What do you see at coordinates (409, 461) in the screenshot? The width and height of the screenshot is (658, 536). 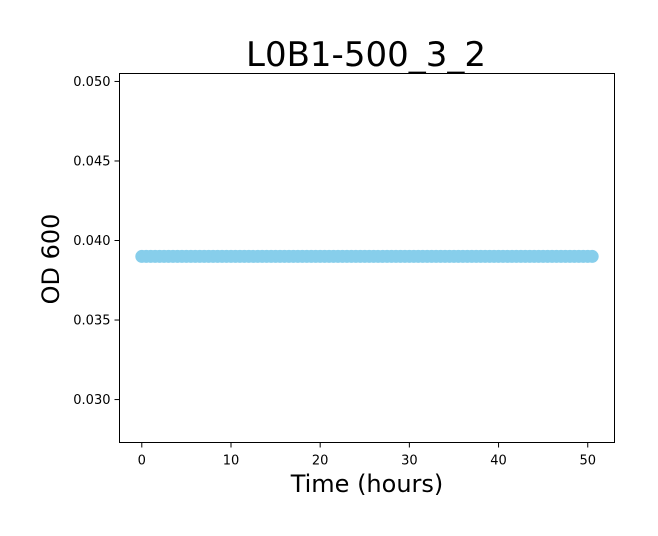 I see `x-tick-label: 30` at bounding box center [409, 461].